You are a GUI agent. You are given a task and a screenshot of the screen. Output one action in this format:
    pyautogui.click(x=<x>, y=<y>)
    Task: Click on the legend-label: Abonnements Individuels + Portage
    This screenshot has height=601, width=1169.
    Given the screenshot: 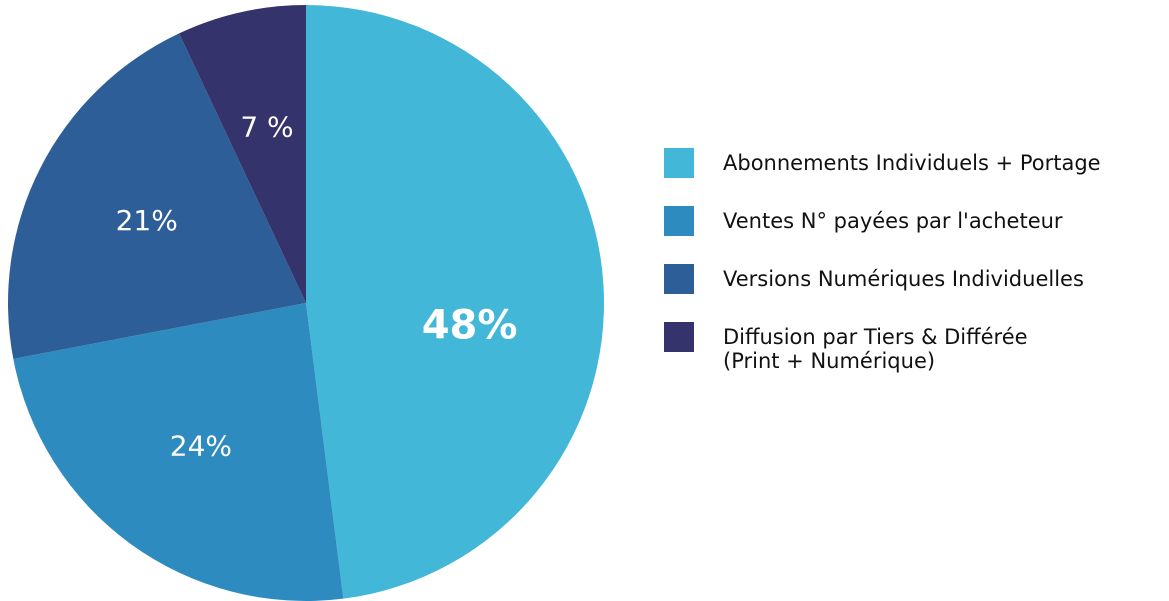 What is the action you would take?
    pyautogui.click(x=912, y=163)
    